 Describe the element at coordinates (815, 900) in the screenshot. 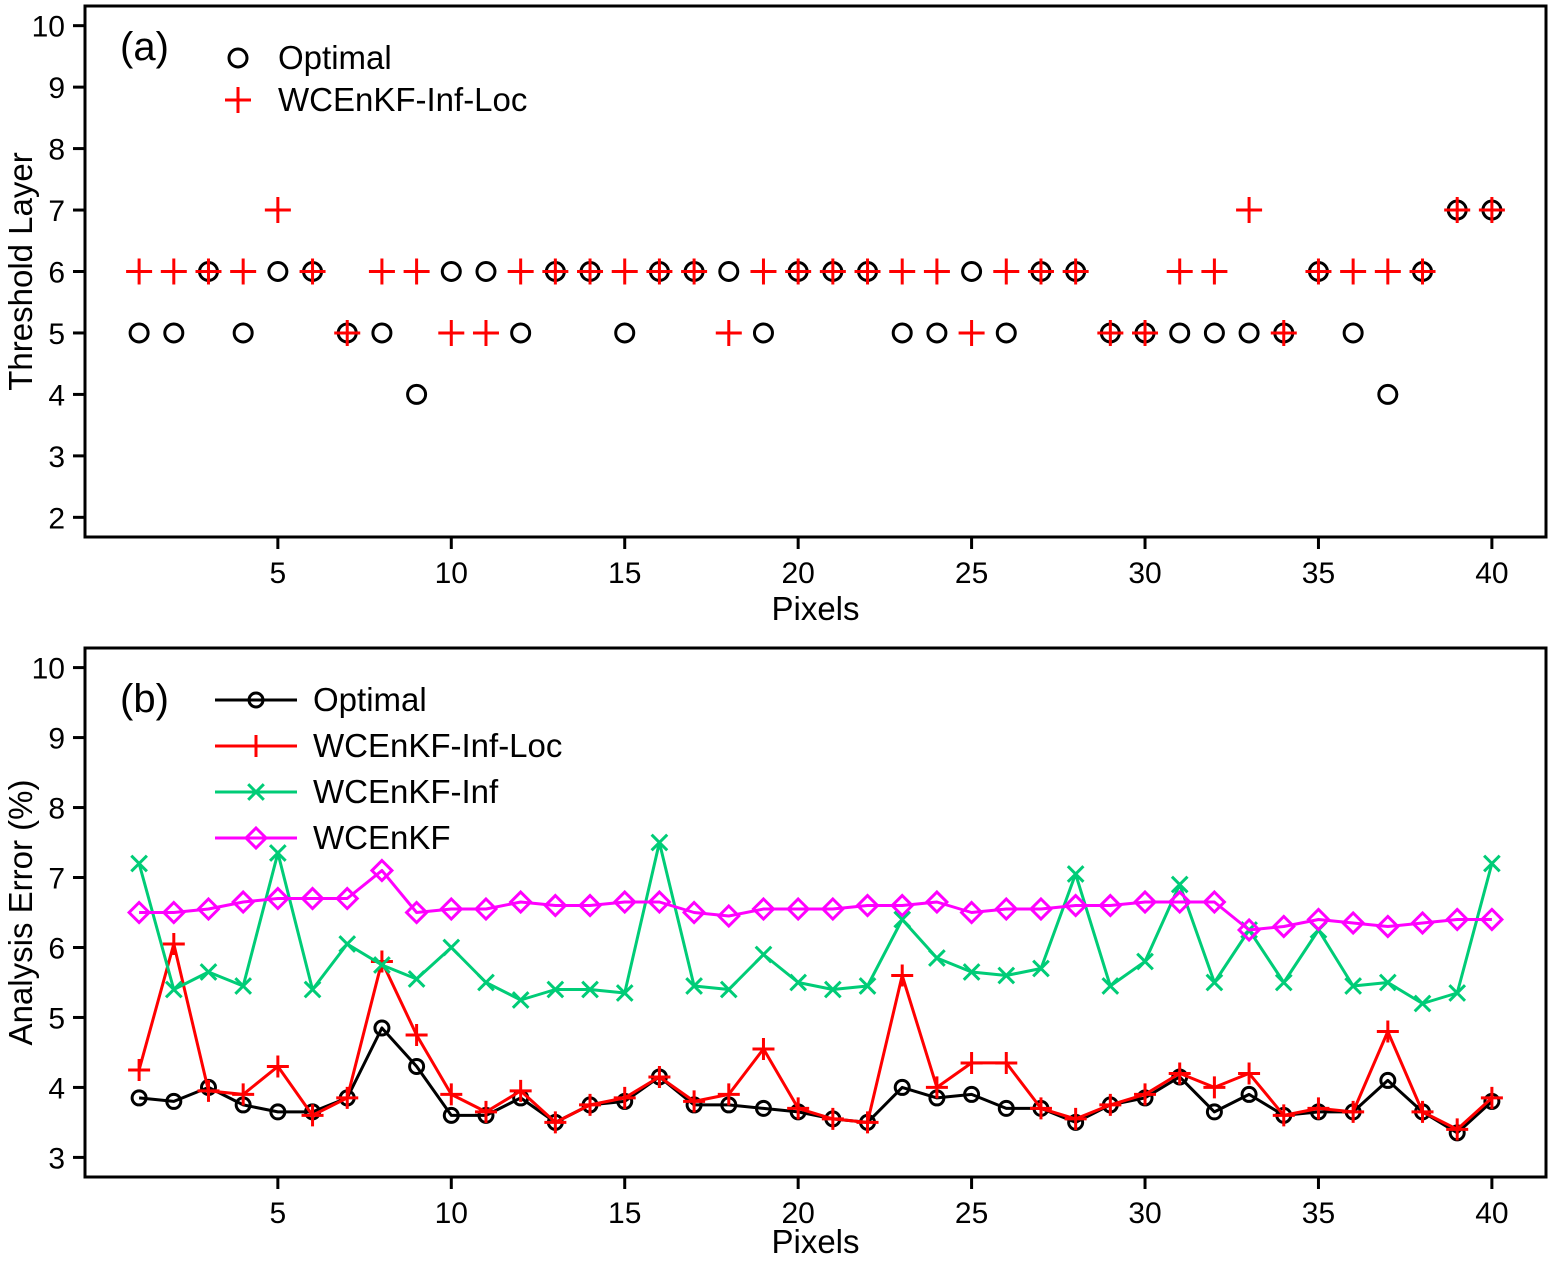

I see `series-wcenkf` at that location.